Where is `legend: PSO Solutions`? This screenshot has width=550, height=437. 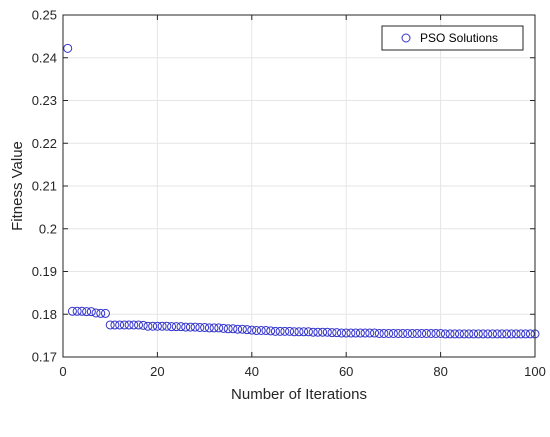
legend: PSO Solutions is located at coordinates (452, 38).